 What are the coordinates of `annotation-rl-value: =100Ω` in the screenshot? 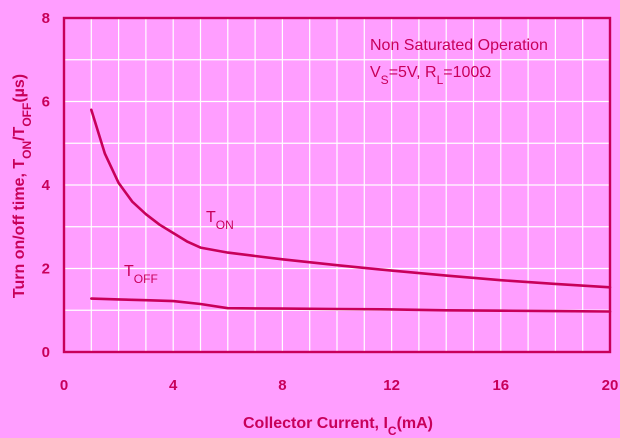 It's located at (467, 72).